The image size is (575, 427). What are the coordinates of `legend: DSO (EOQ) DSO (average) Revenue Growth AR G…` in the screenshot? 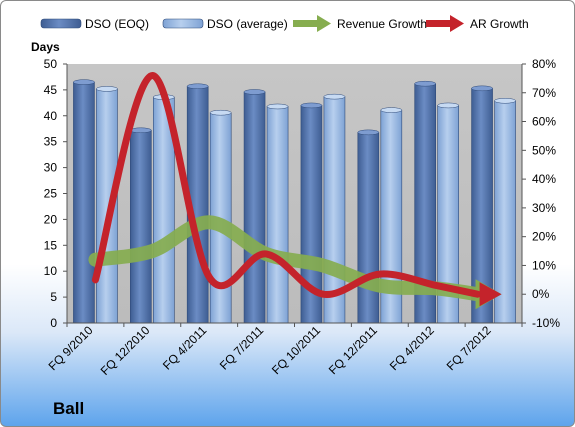 It's located at (284, 23).